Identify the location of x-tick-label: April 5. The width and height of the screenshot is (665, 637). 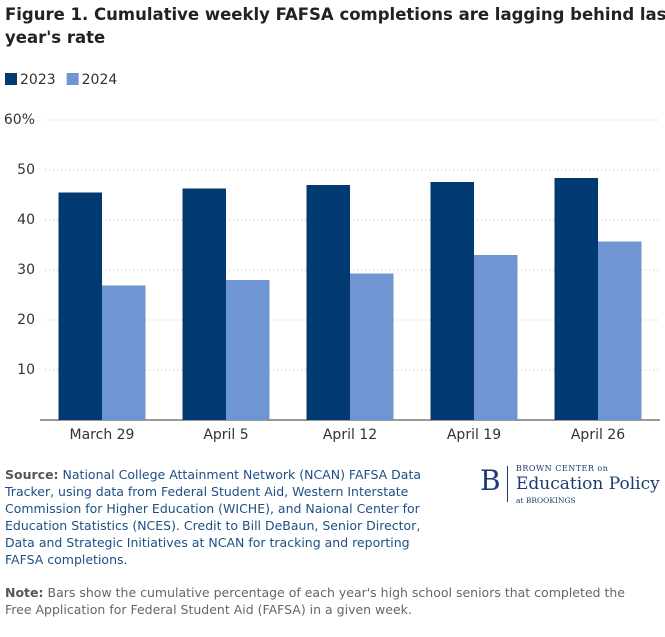
(225, 435).